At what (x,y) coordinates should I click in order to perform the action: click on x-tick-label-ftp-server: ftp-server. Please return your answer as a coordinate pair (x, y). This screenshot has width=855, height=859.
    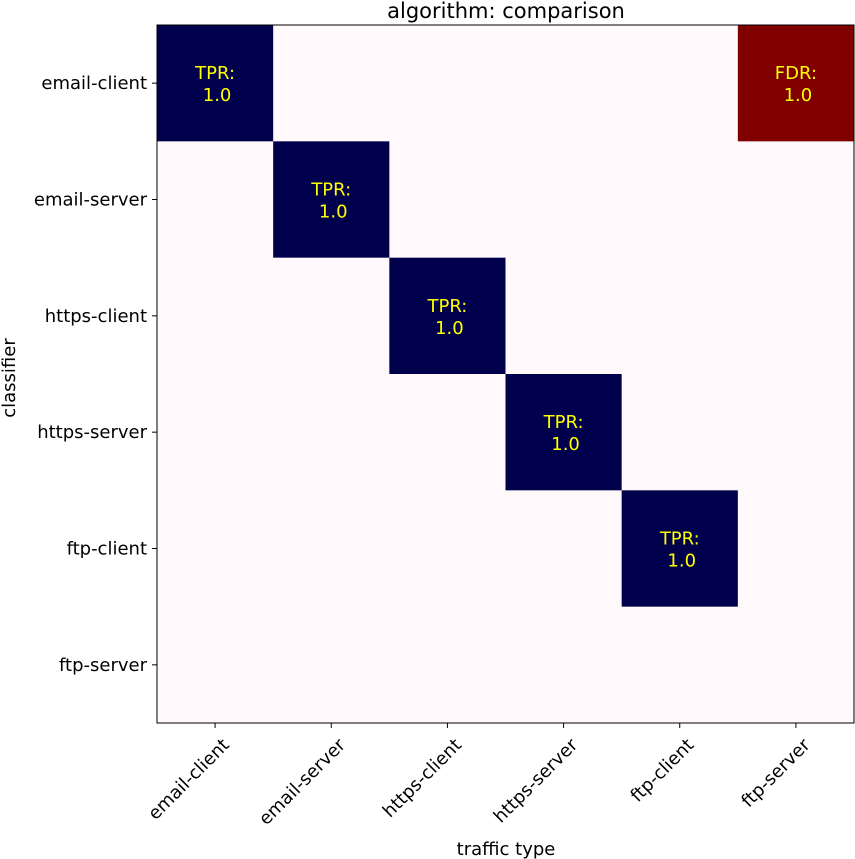
    Looking at the image, I should click on (775, 772).